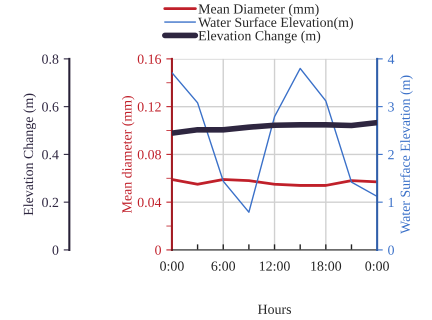  I want to click on y2-tick-label: 1, so click(391, 202).